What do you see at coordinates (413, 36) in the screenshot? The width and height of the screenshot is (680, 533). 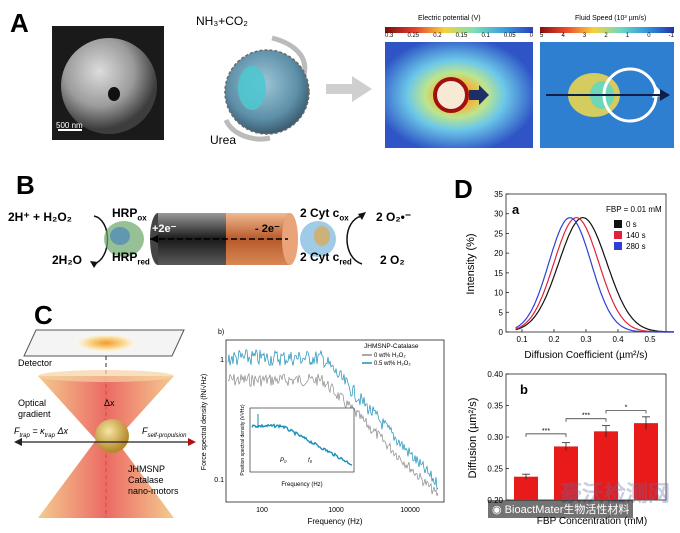 I see `potential-tick: 0.25` at bounding box center [413, 36].